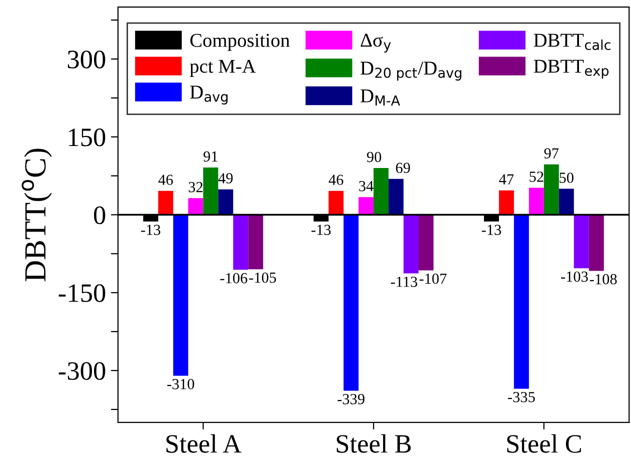 This screenshot has width=631, height=472. What do you see at coordinates (240, 42) in the screenshot?
I see `legend-label: Composition` at bounding box center [240, 42].